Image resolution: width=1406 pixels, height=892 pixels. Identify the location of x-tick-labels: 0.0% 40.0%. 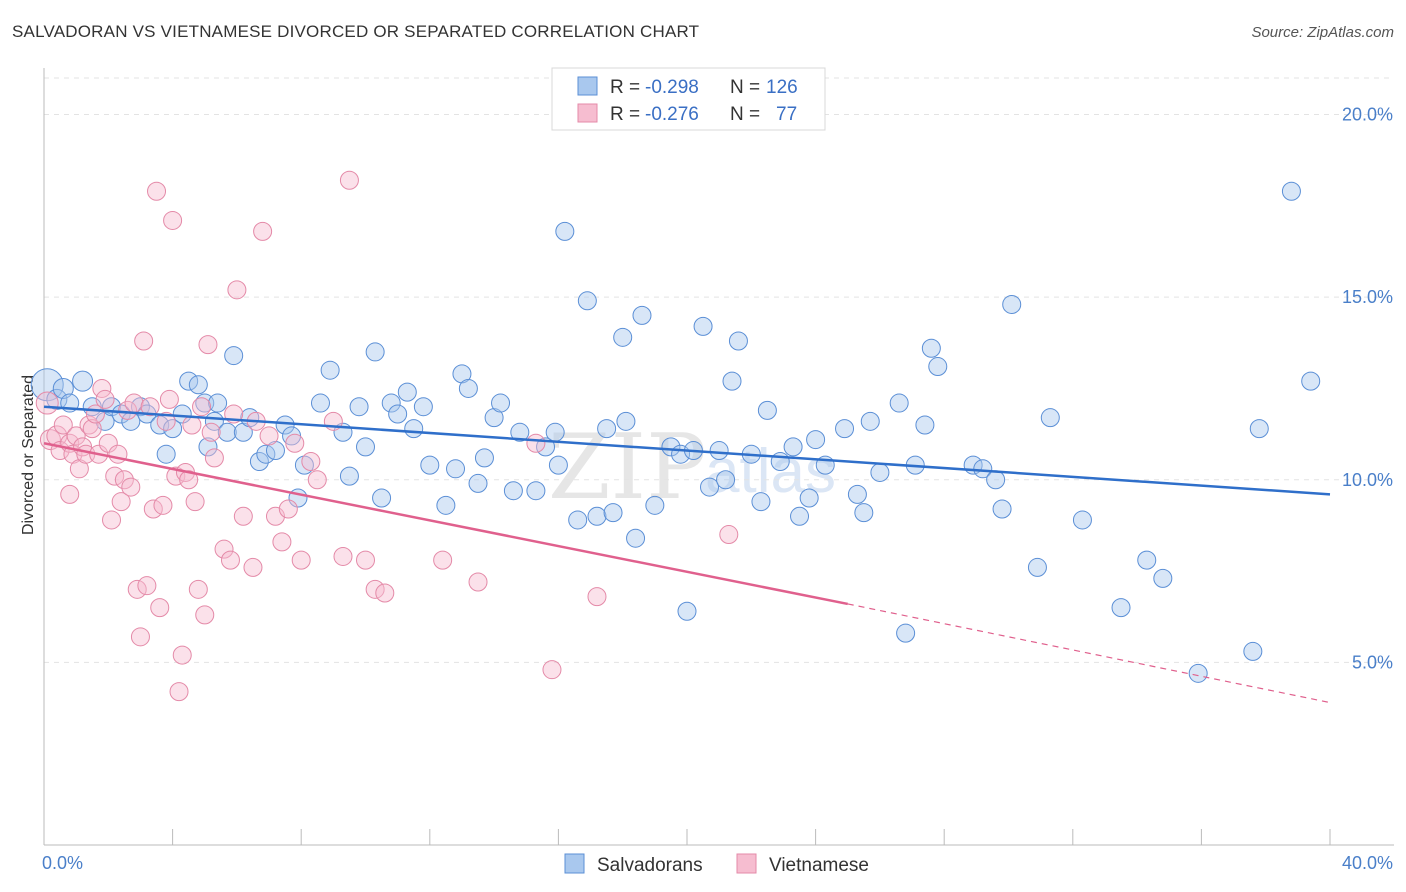
(717, 863).